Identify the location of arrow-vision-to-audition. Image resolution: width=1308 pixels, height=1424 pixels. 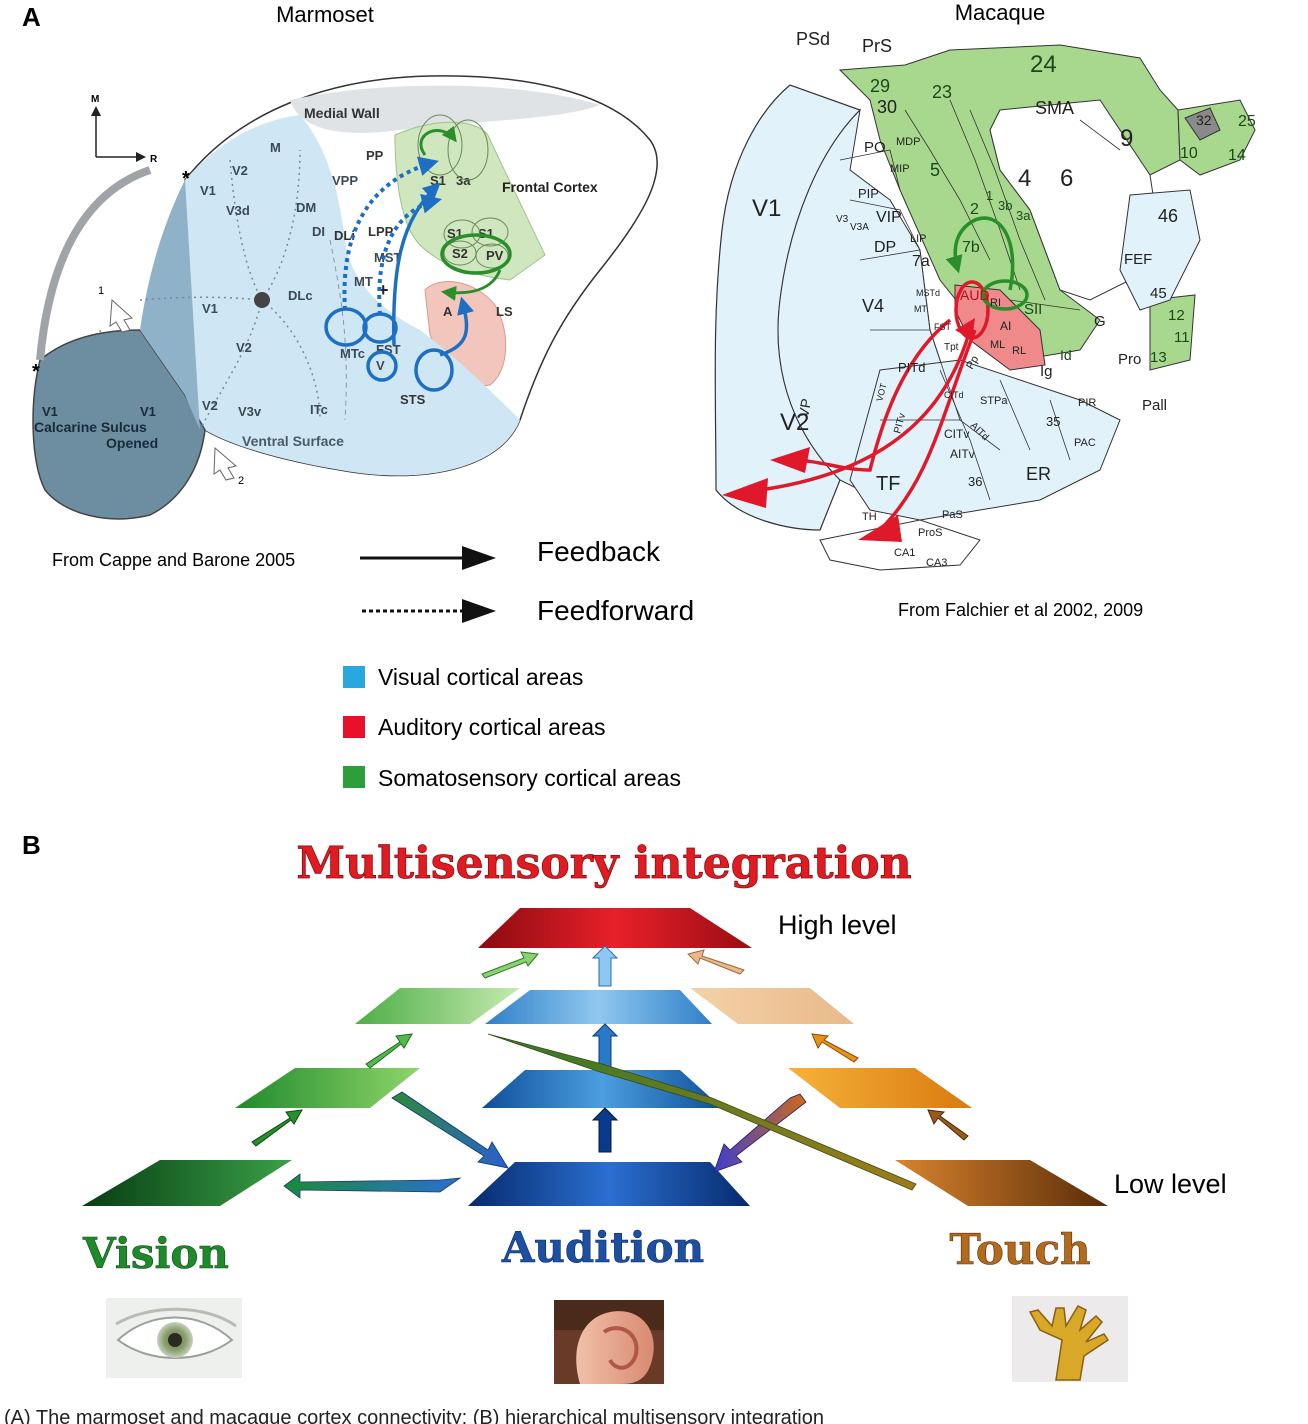
(450, 1130).